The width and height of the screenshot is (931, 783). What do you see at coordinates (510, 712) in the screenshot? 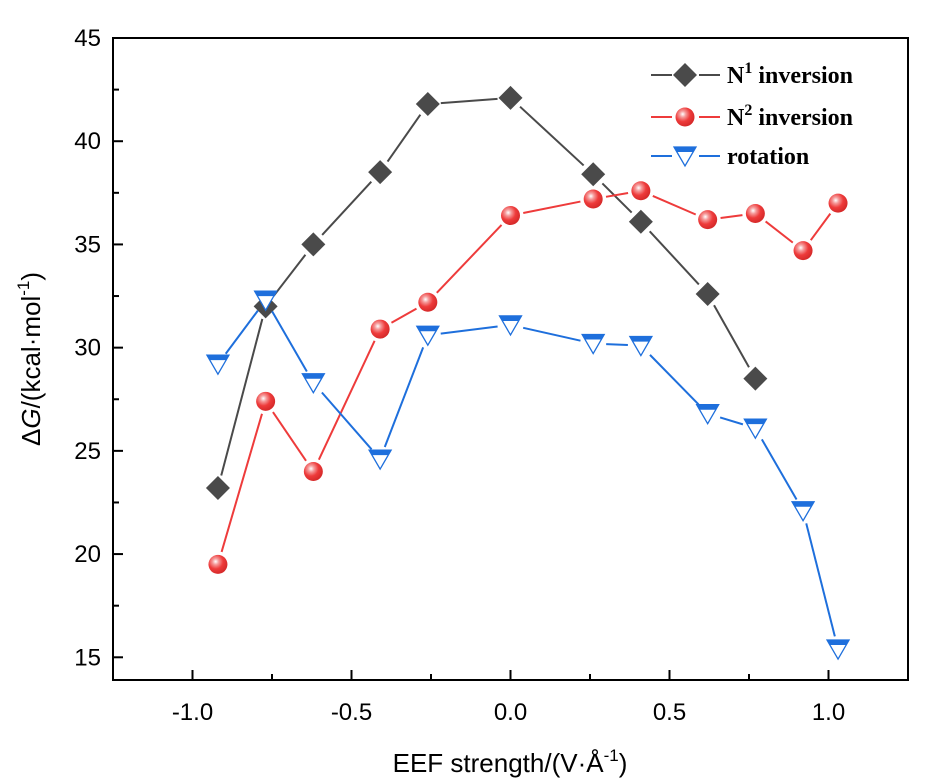
I see `x-tick-label: 0.0` at bounding box center [510, 712].